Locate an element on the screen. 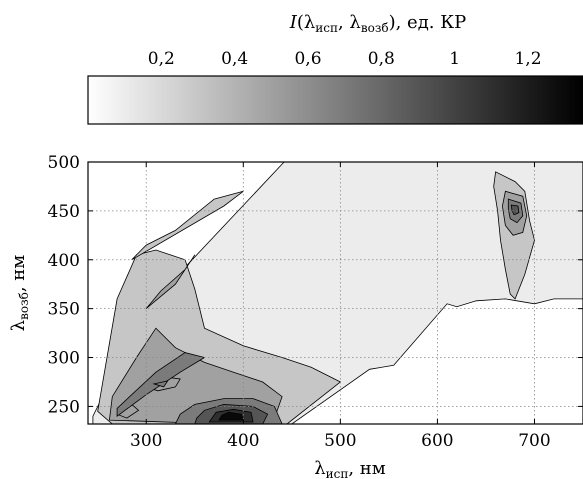  y-axis-title: λвозб, нм is located at coordinates (19, 293).